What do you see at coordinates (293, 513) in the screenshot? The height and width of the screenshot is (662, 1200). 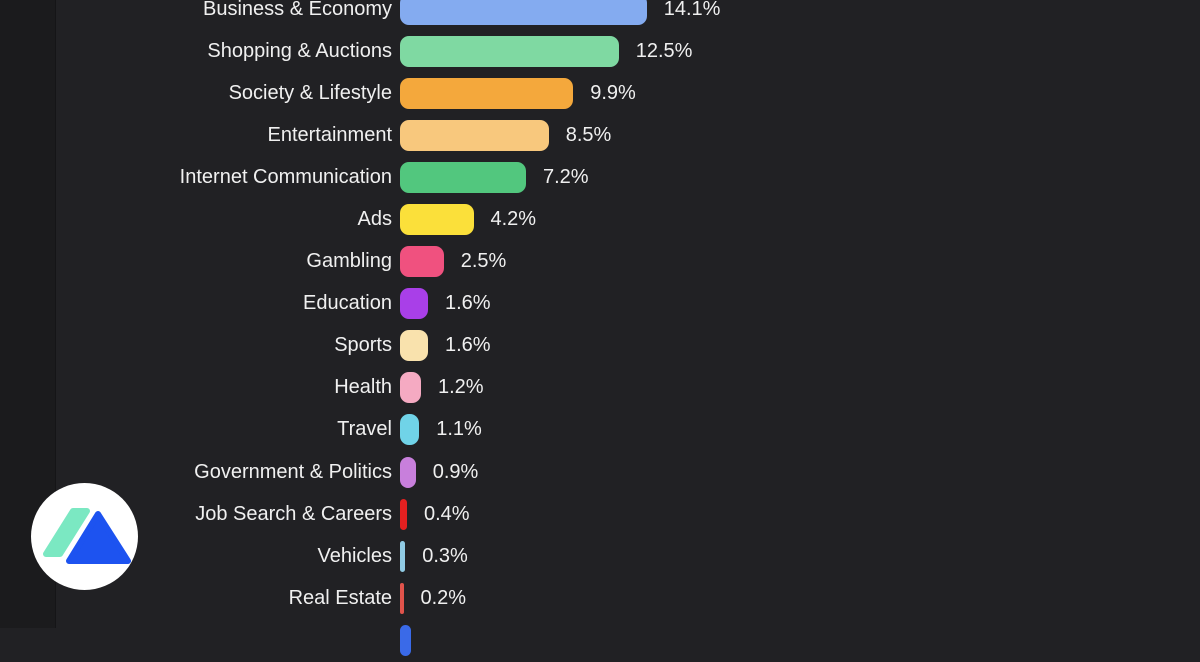 I see `category-label: Job Search & Careers` at bounding box center [293, 513].